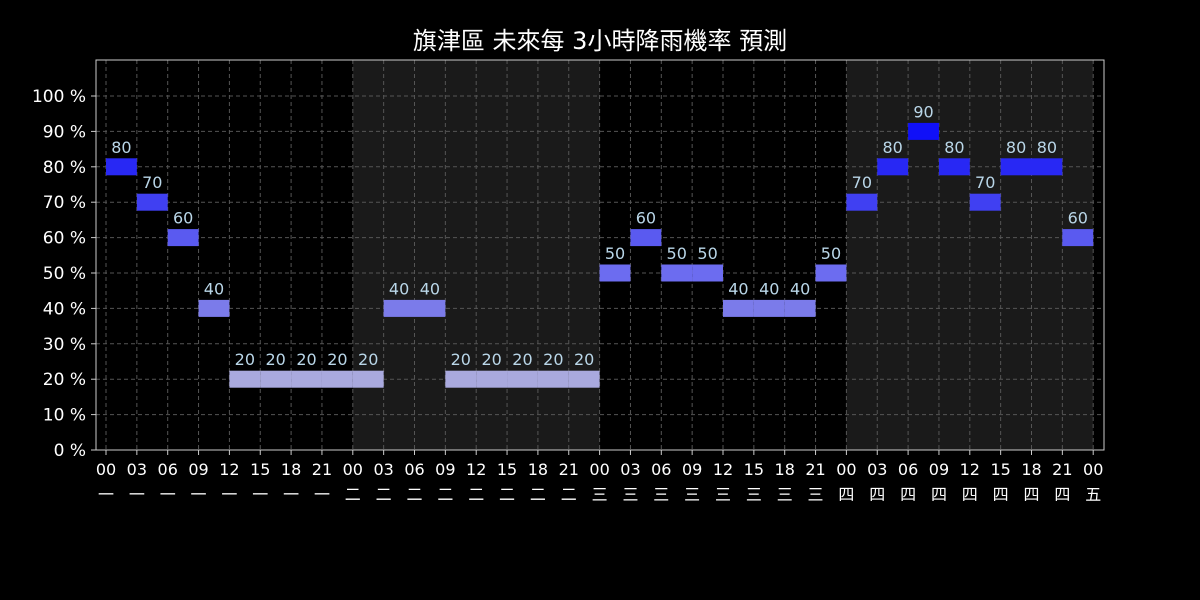 The image size is (1200, 600). I want to click on y-tick-label: 100 %, so click(59, 97).